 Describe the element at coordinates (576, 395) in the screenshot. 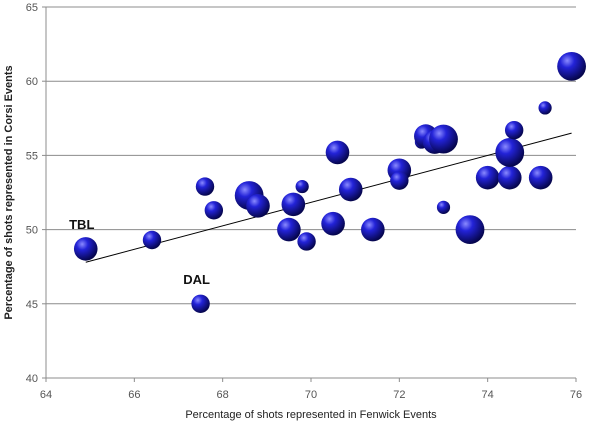

I see `x-tick-label: 76` at that location.